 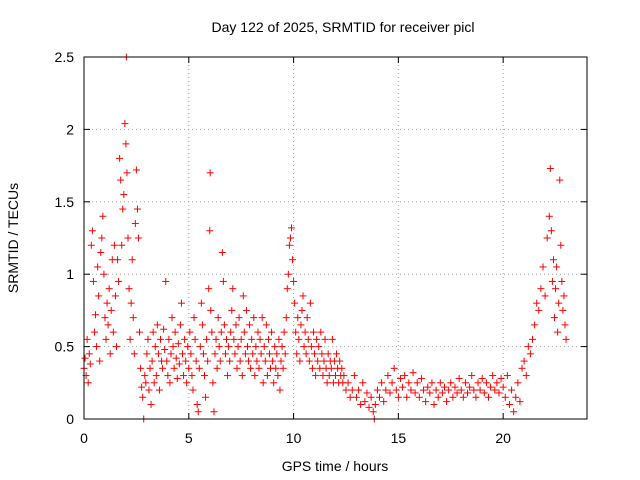 What do you see at coordinates (65, 347) in the screenshot?
I see `y-tick-label: 0.5` at bounding box center [65, 347].